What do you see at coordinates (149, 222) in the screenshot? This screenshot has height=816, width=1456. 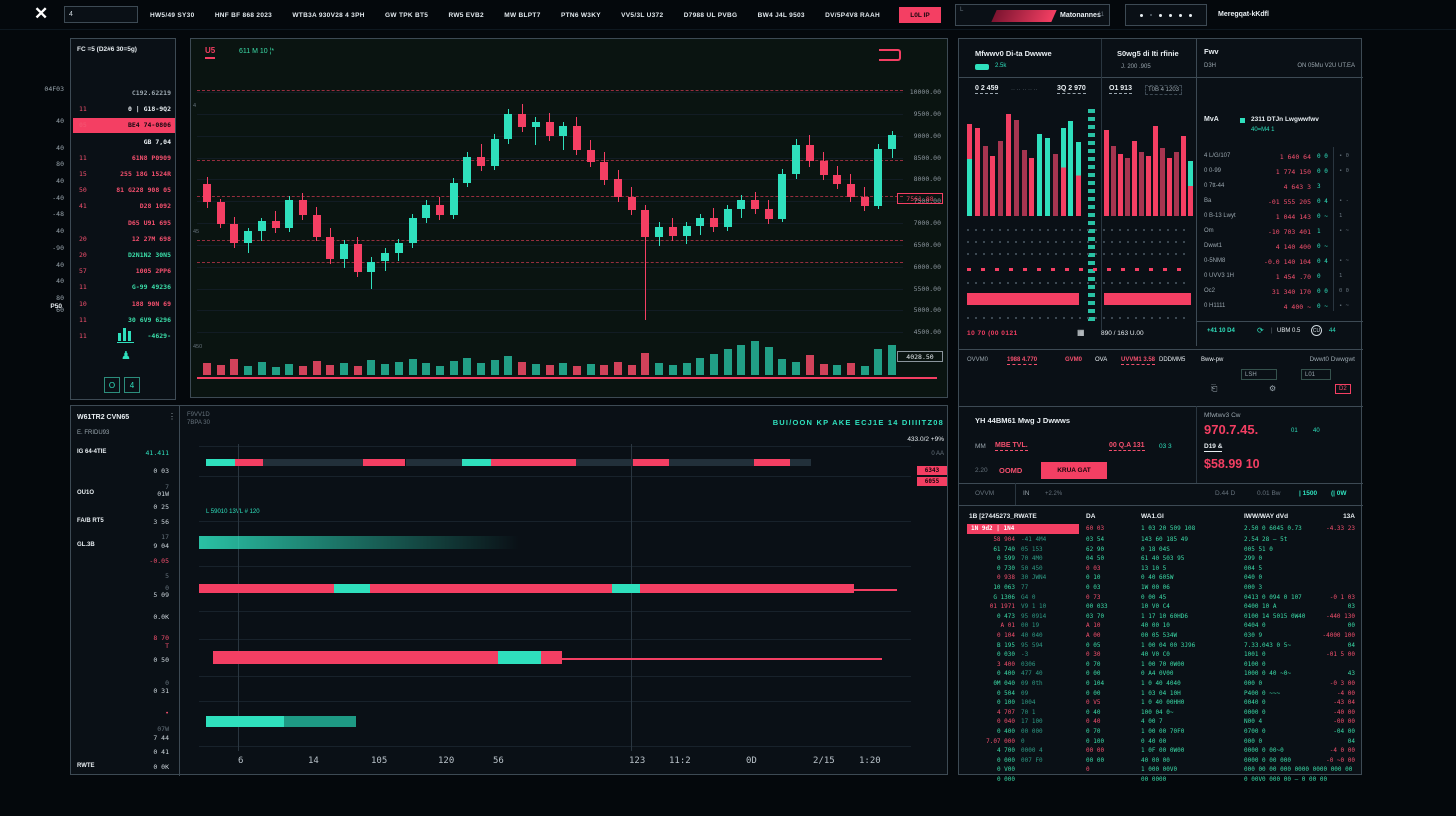 I see `watchlist-row: D65 U91 695` at bounding box center [149, 222].